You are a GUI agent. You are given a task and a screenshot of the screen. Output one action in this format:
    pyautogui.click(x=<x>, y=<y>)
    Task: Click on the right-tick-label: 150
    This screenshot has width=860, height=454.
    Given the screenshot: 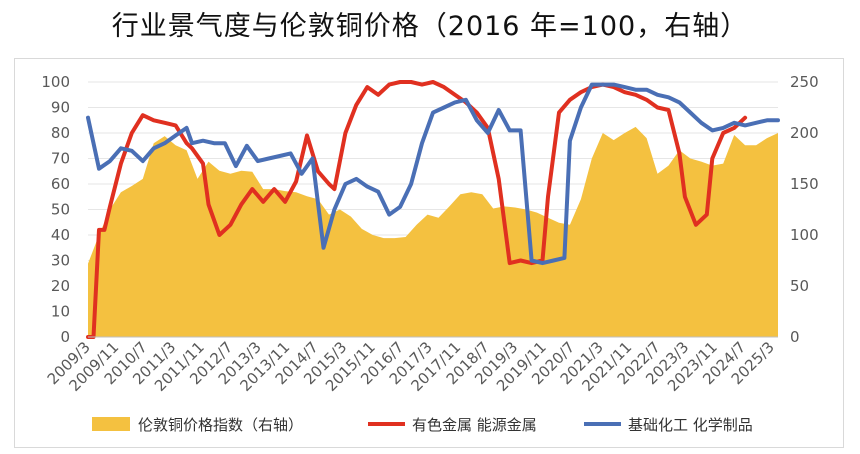 What is the action you would take?
    pyautogui.click(x=804, y=184)
    